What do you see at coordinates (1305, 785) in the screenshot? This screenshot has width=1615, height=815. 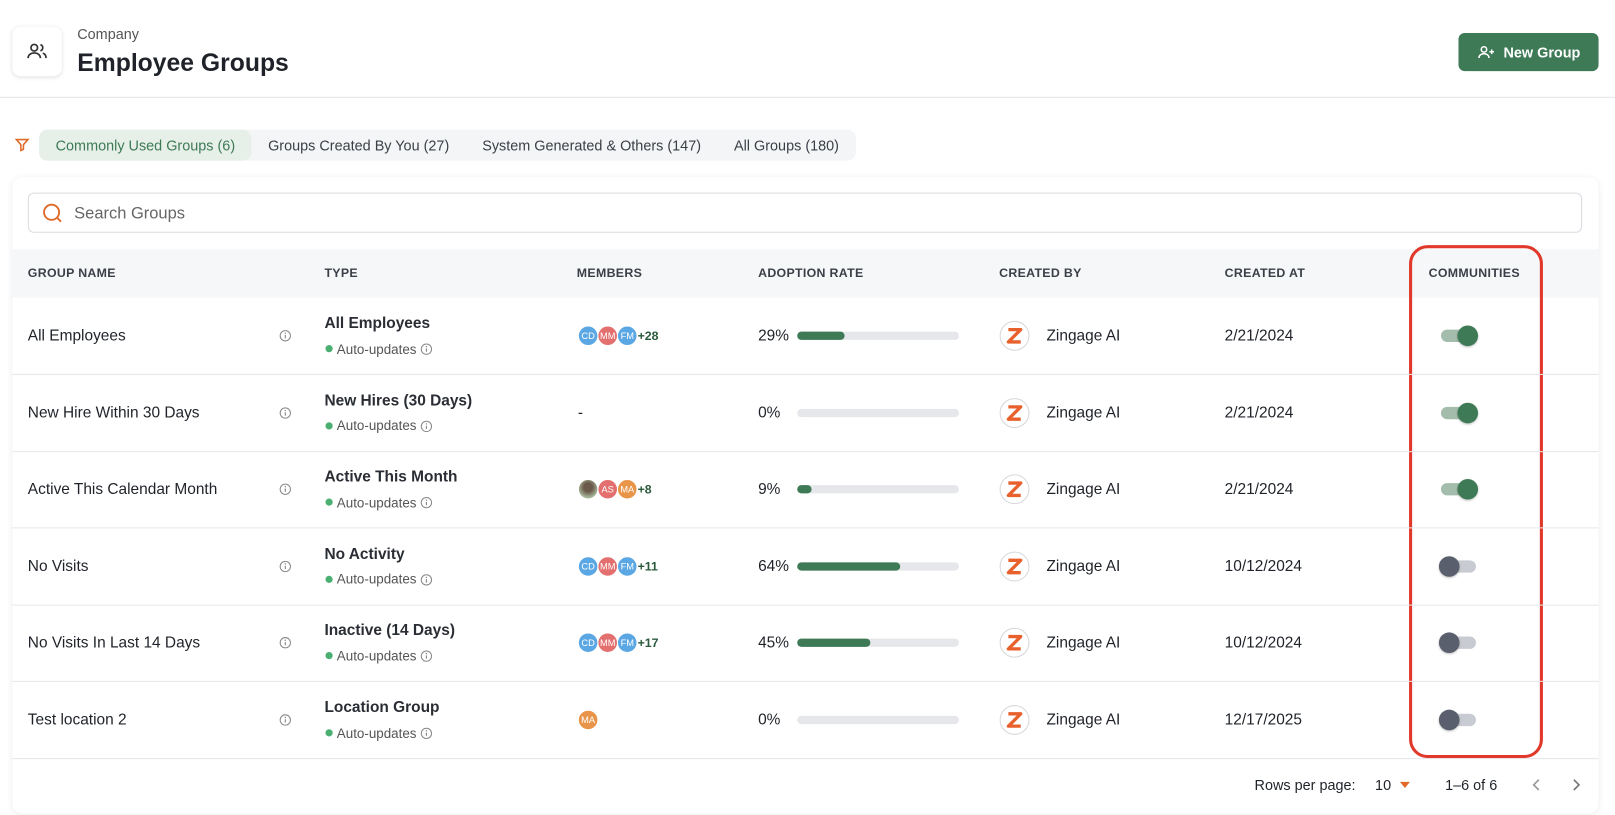 I see `rows-per-page-label: Rows per page:` at bounding box center [1305, 785].